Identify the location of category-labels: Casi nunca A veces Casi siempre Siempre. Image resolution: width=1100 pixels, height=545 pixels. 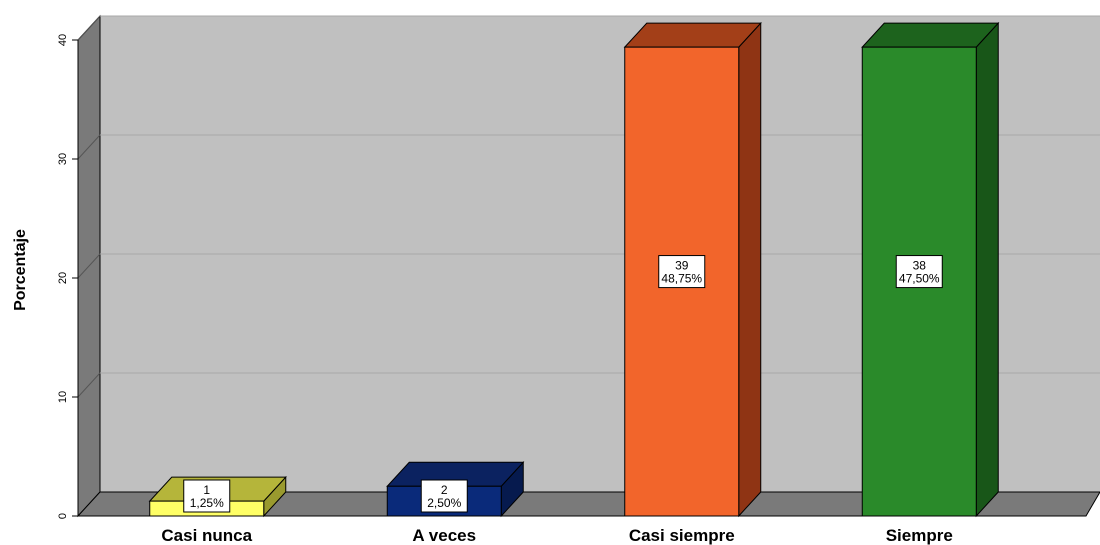
(556, 535).